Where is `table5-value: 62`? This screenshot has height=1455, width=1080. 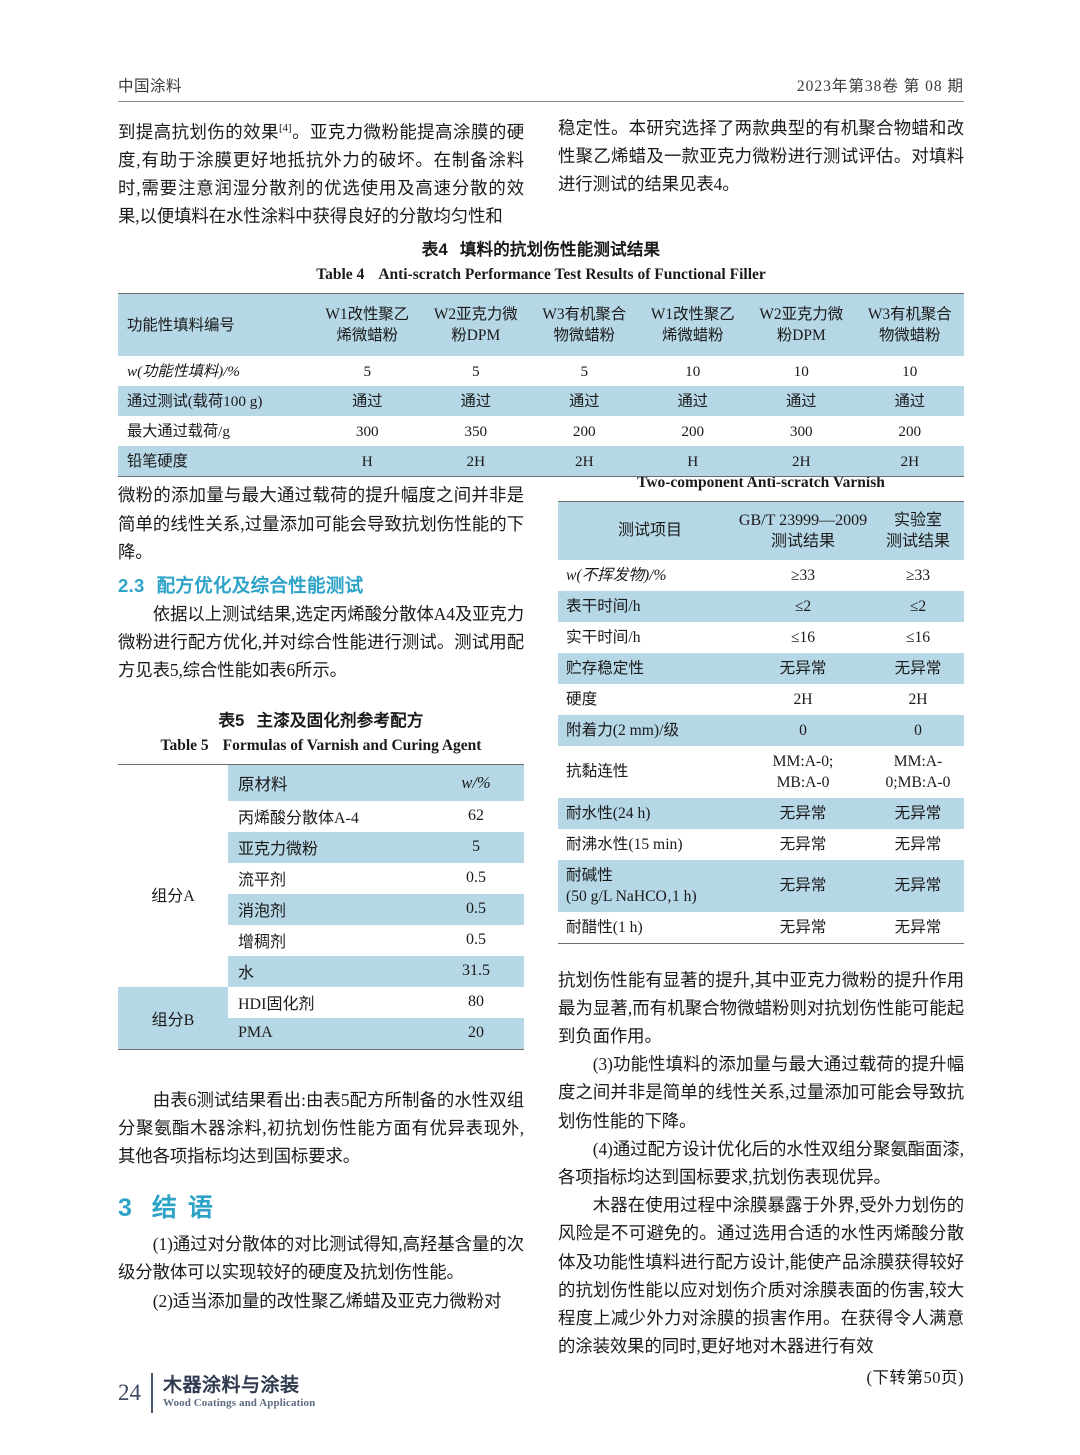 table5-value: 62 is located at coordinates (476, 816).